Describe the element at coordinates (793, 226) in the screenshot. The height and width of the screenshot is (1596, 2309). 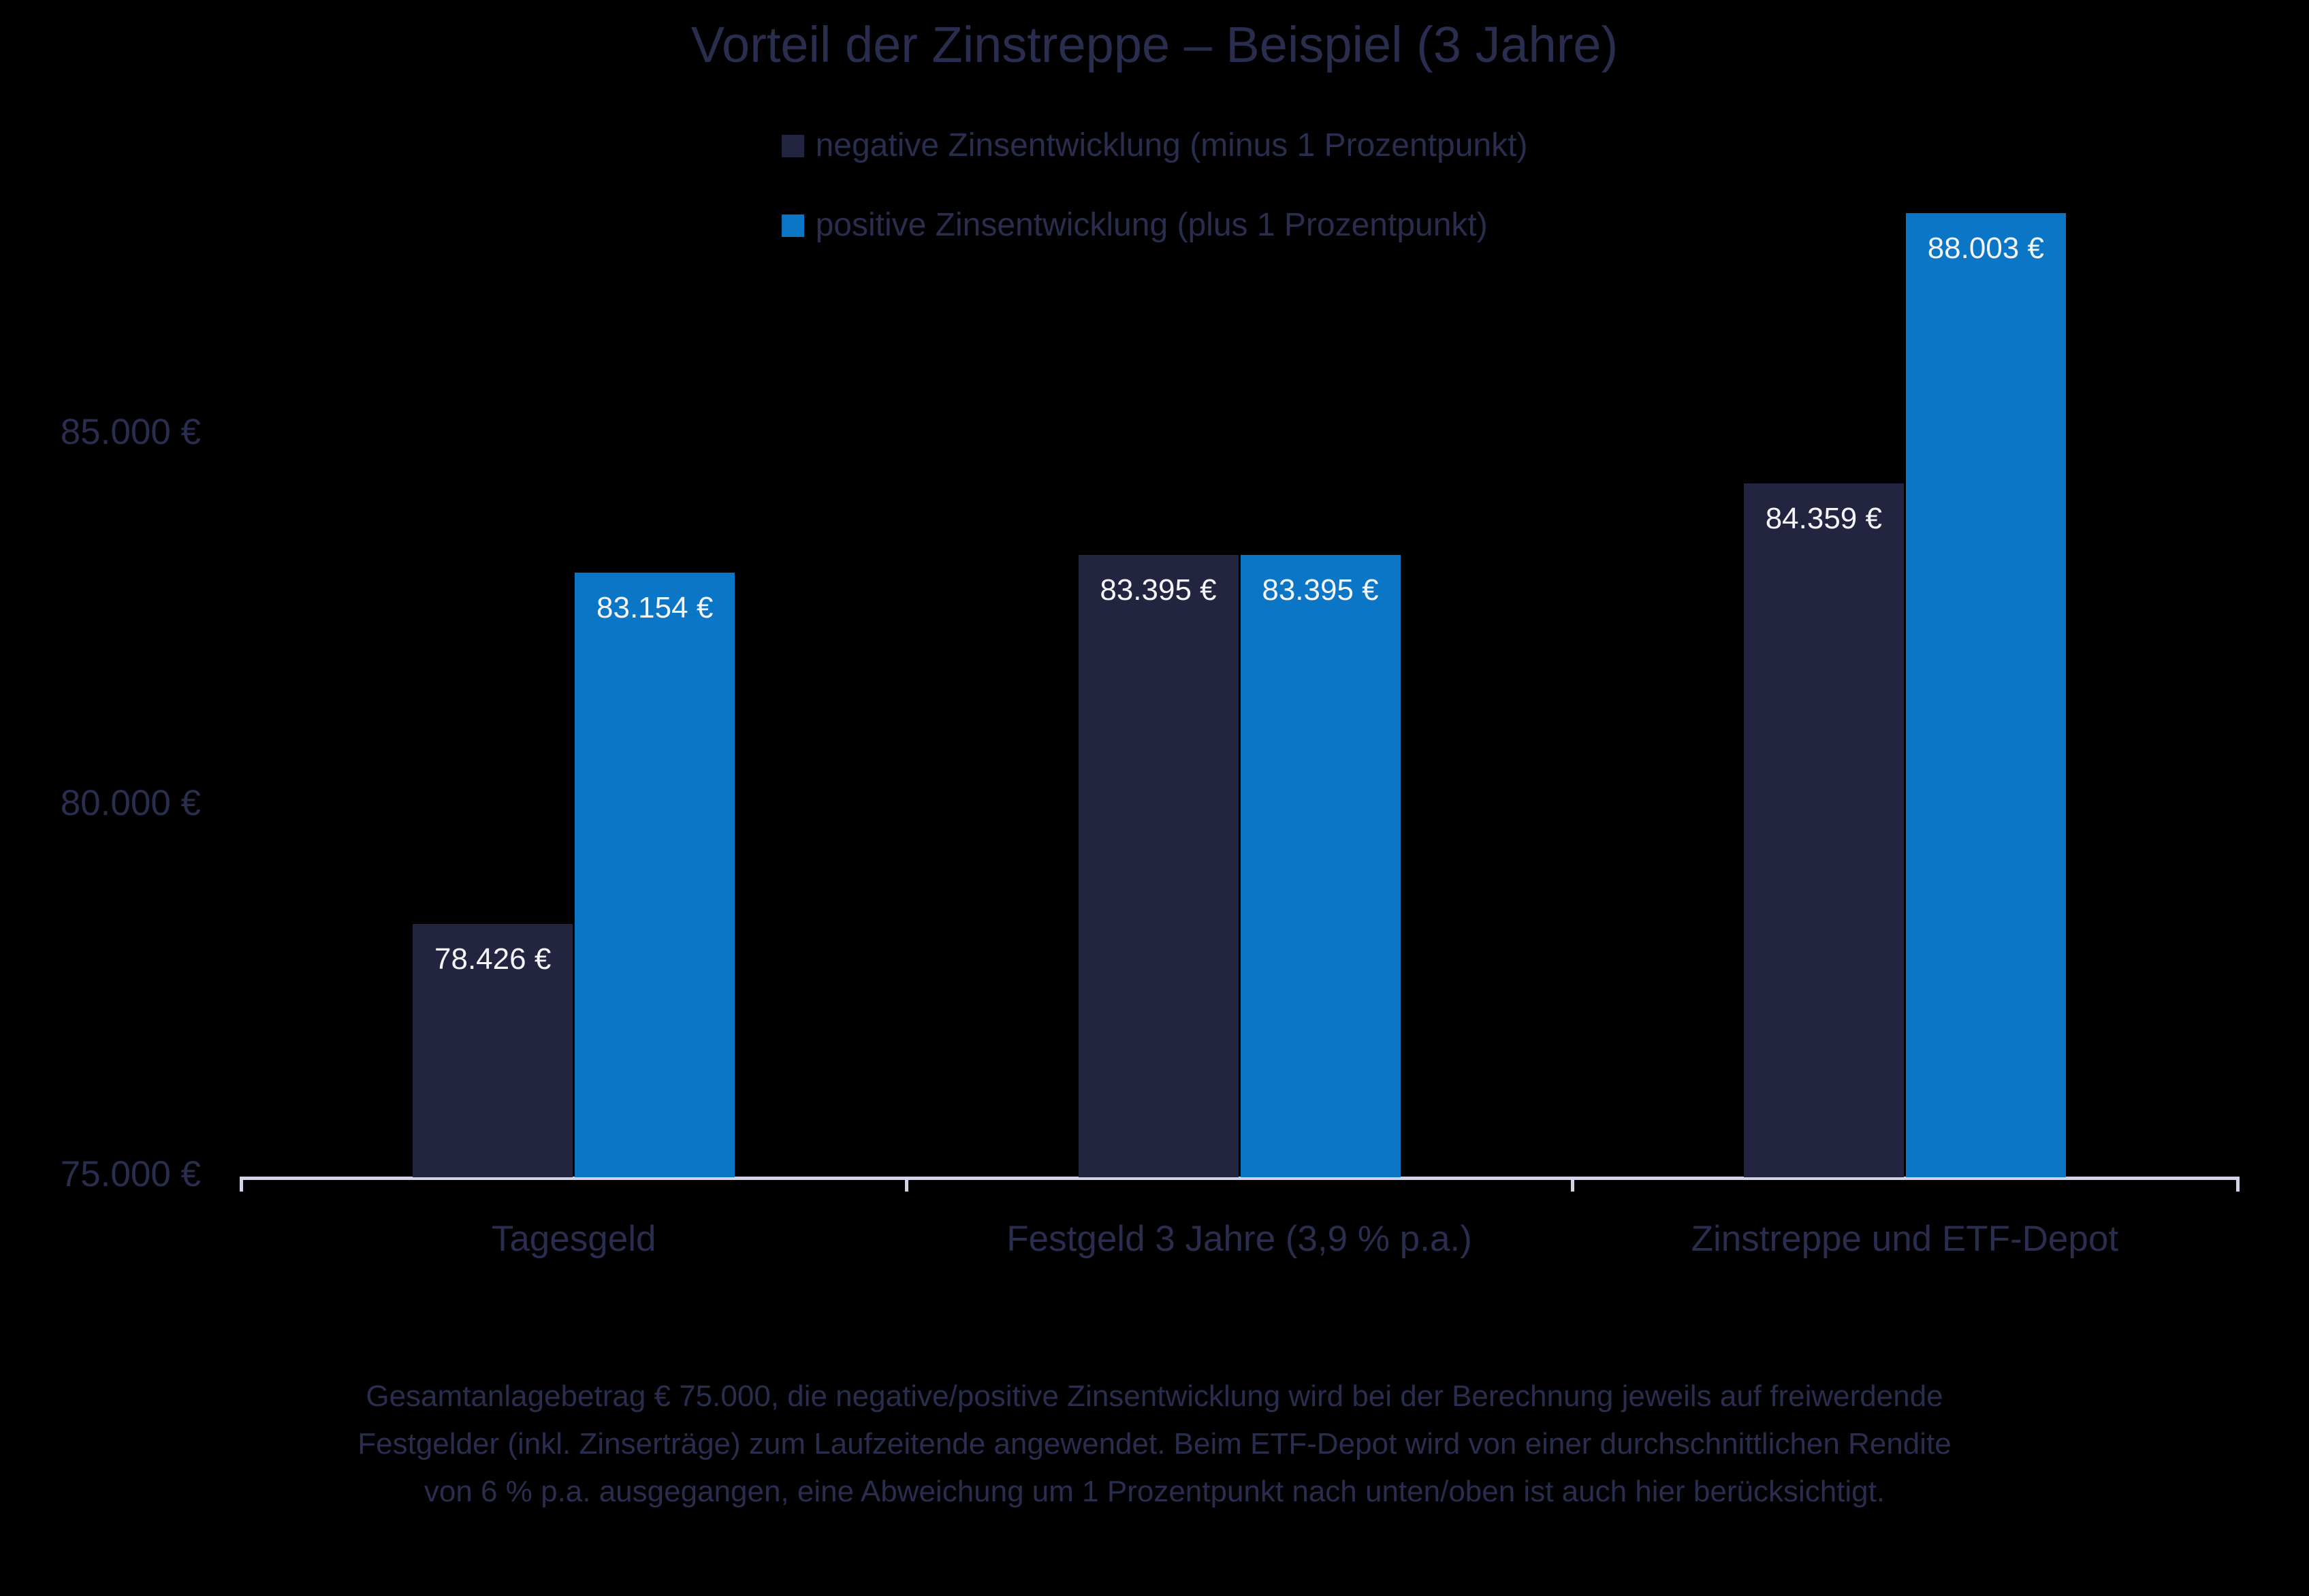
I see `legend-swatch-positive` at that location.